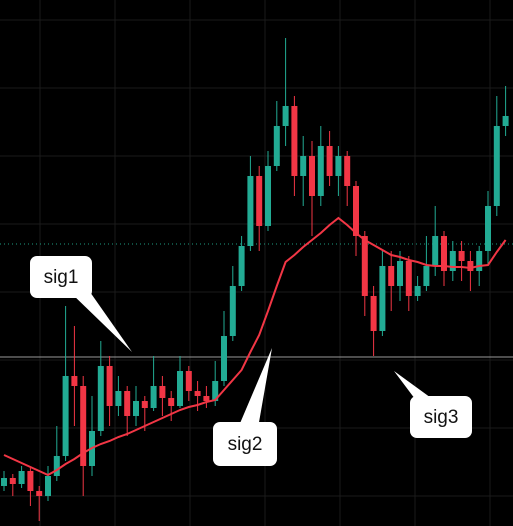  I want to click on callout: sig2, so click(245, 407).